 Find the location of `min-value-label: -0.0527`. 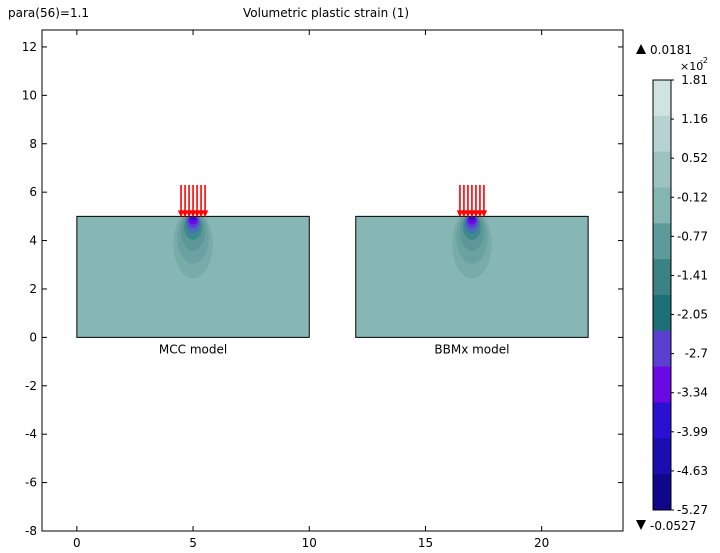

min-value-label: -0.0527 is located at coordinates (673, 526).